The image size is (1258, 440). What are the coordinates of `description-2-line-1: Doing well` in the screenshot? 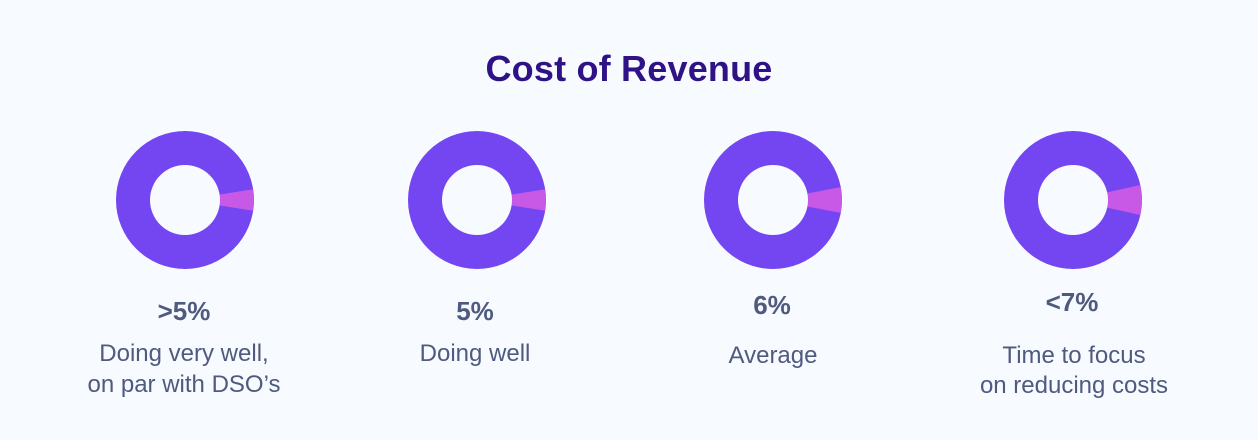 It's located at (475, 353).